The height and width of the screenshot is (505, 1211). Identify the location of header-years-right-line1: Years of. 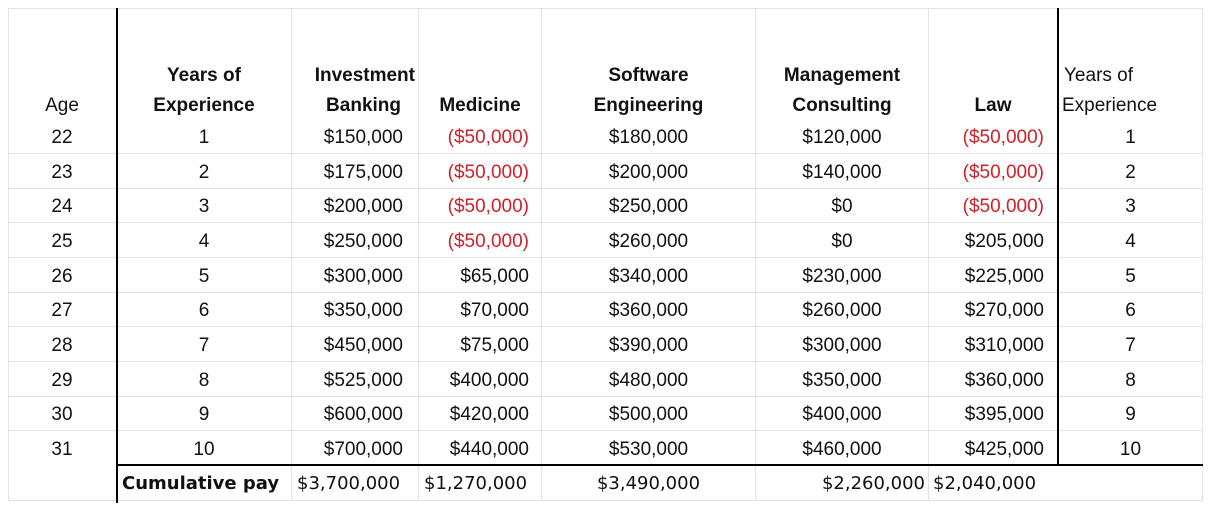
(1099, 75).